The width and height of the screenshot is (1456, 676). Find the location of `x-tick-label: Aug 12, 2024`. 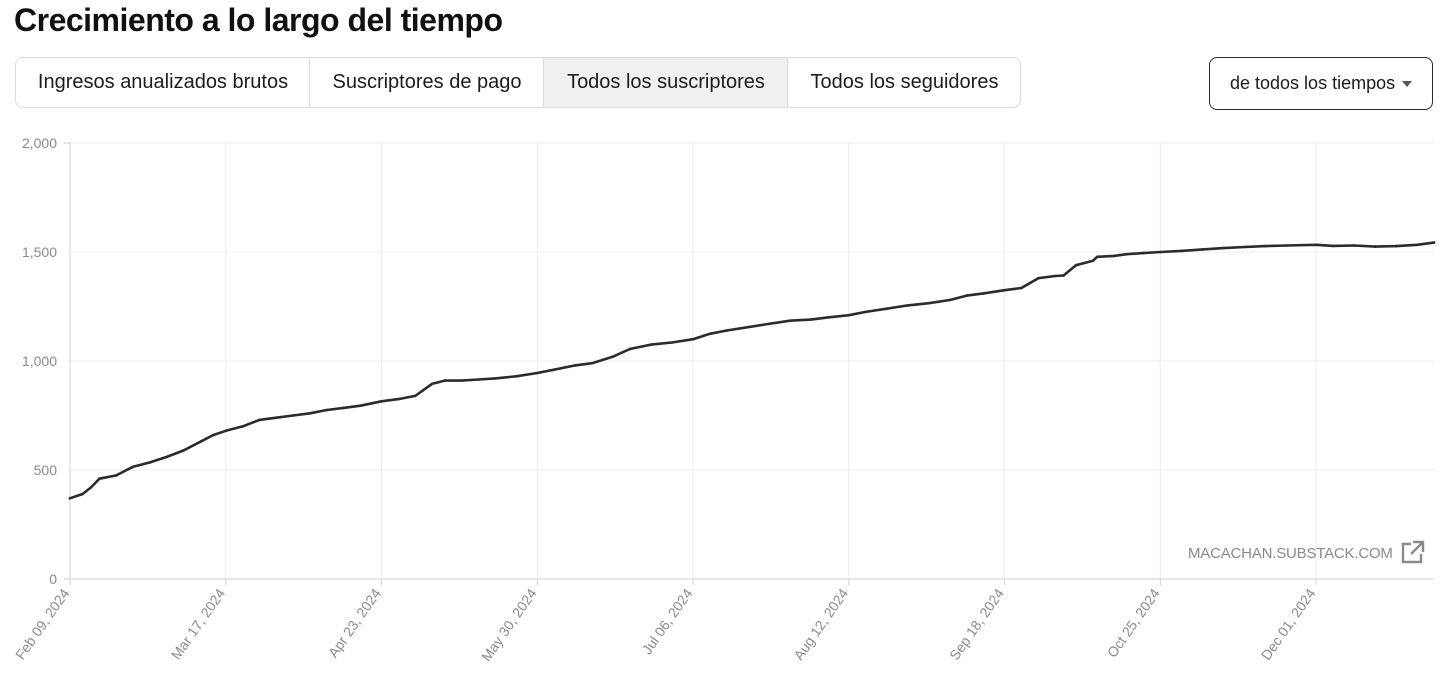

x-tick-label: Aug 12, 2024 is located at coordinates (820, 624).